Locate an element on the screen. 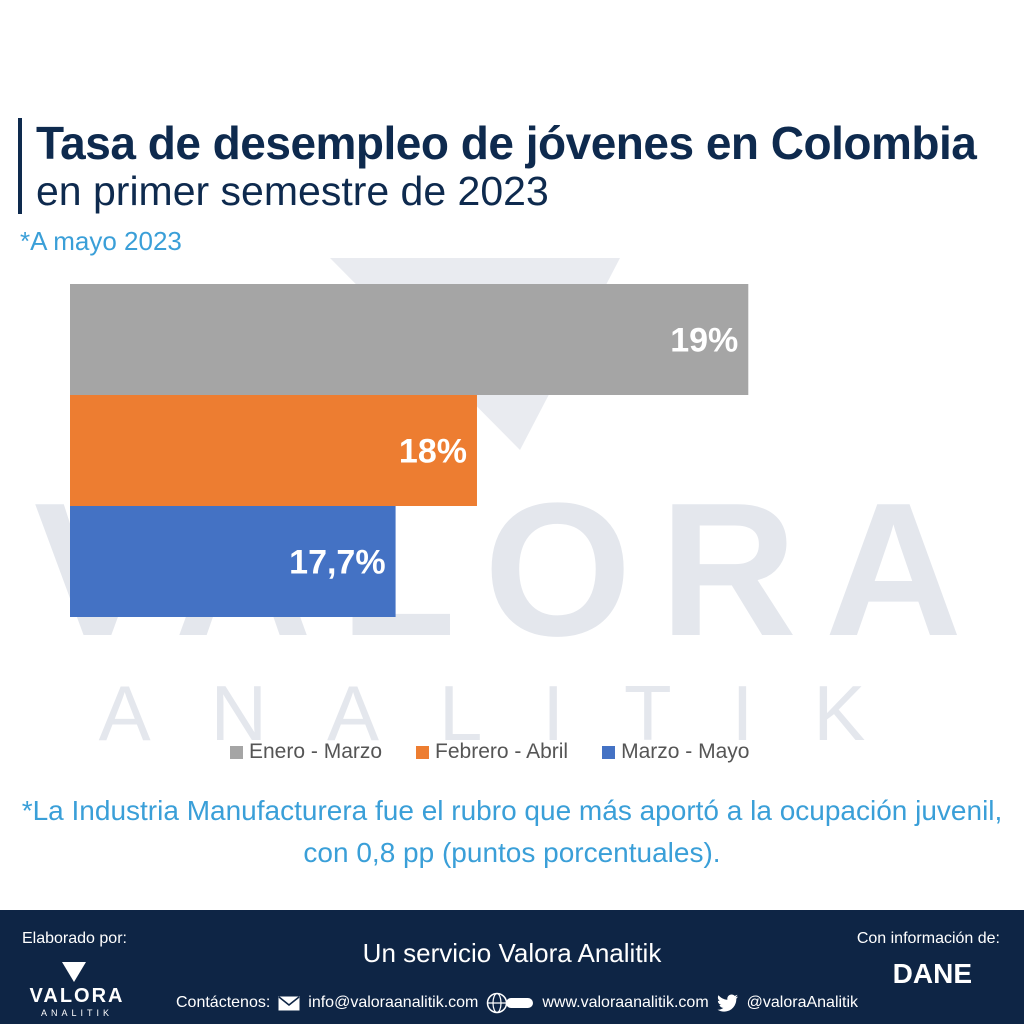 The width and height of the screenshot is (1024, 1024). legend-item: Febrero - Abril is located at coordinates (492, 752).